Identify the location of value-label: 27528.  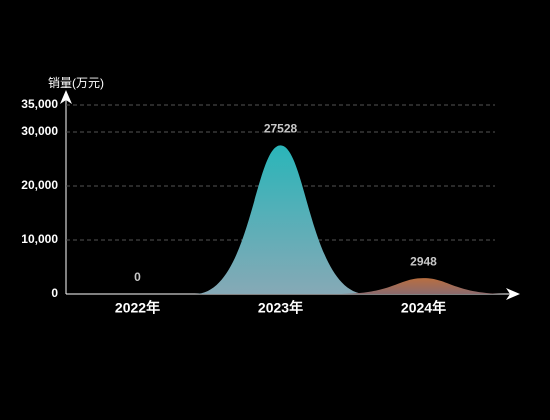
(281, 129).